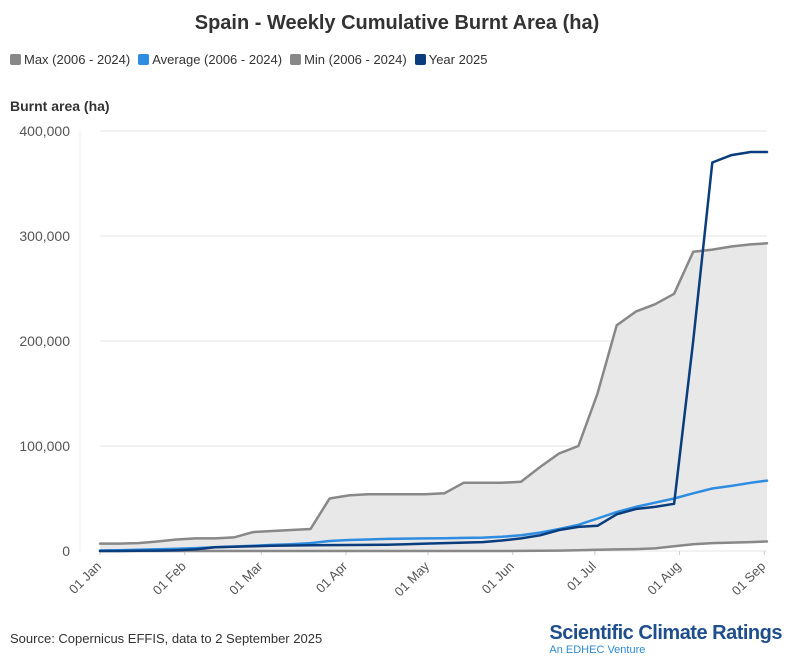  Describe the element at coordinates (581, 575) in the screenshot. I see `x-tick-label: 01 Jul` at that location.